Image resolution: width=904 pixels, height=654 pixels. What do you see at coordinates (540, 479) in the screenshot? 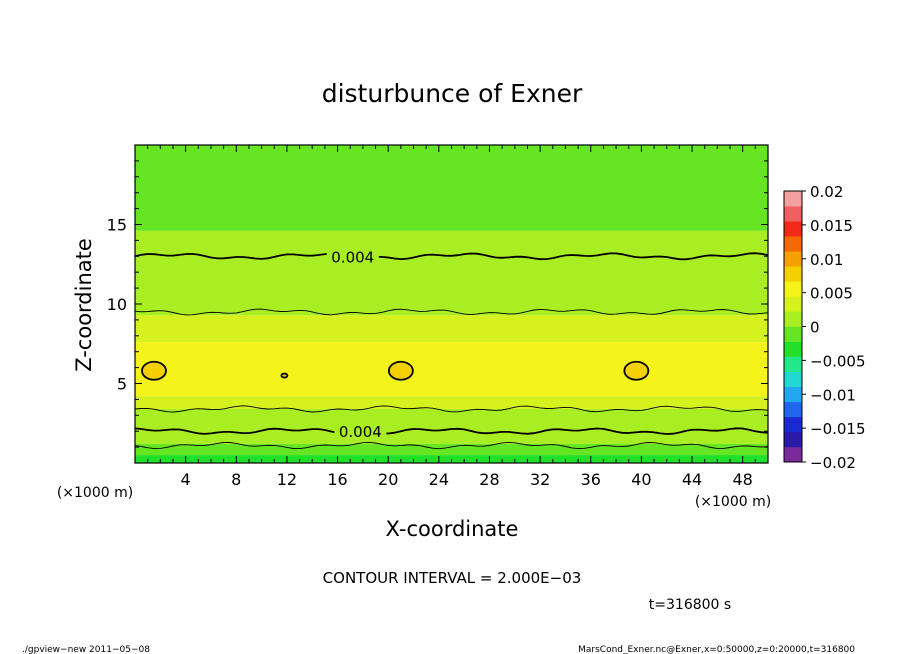
I see `x-tick-label-32: 32` at bounding box center [540, 479].